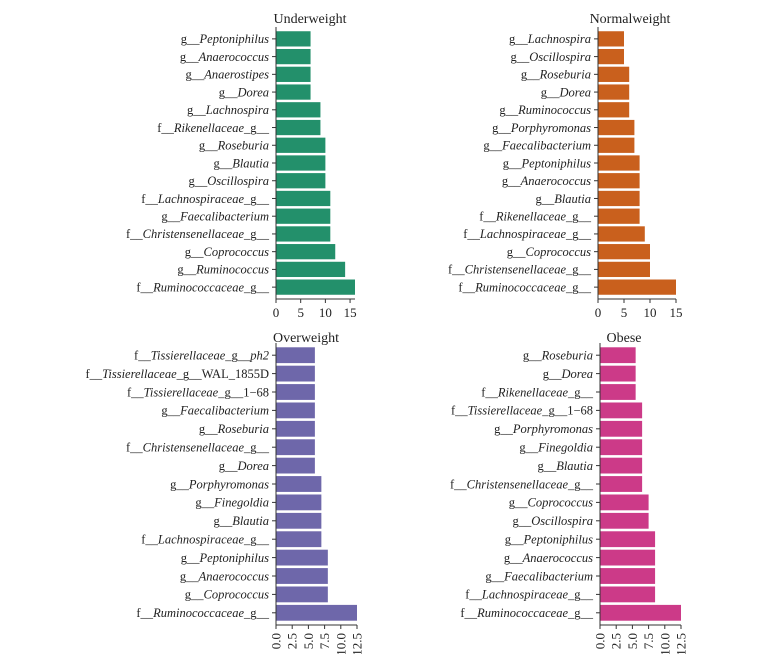 This screenshot has height=659, width=760. What do you see at coordinates (202, 287) in the screenshot?
I see `category-label: f__Ruminococcaceae_g__` at bounding box center [202, 287].